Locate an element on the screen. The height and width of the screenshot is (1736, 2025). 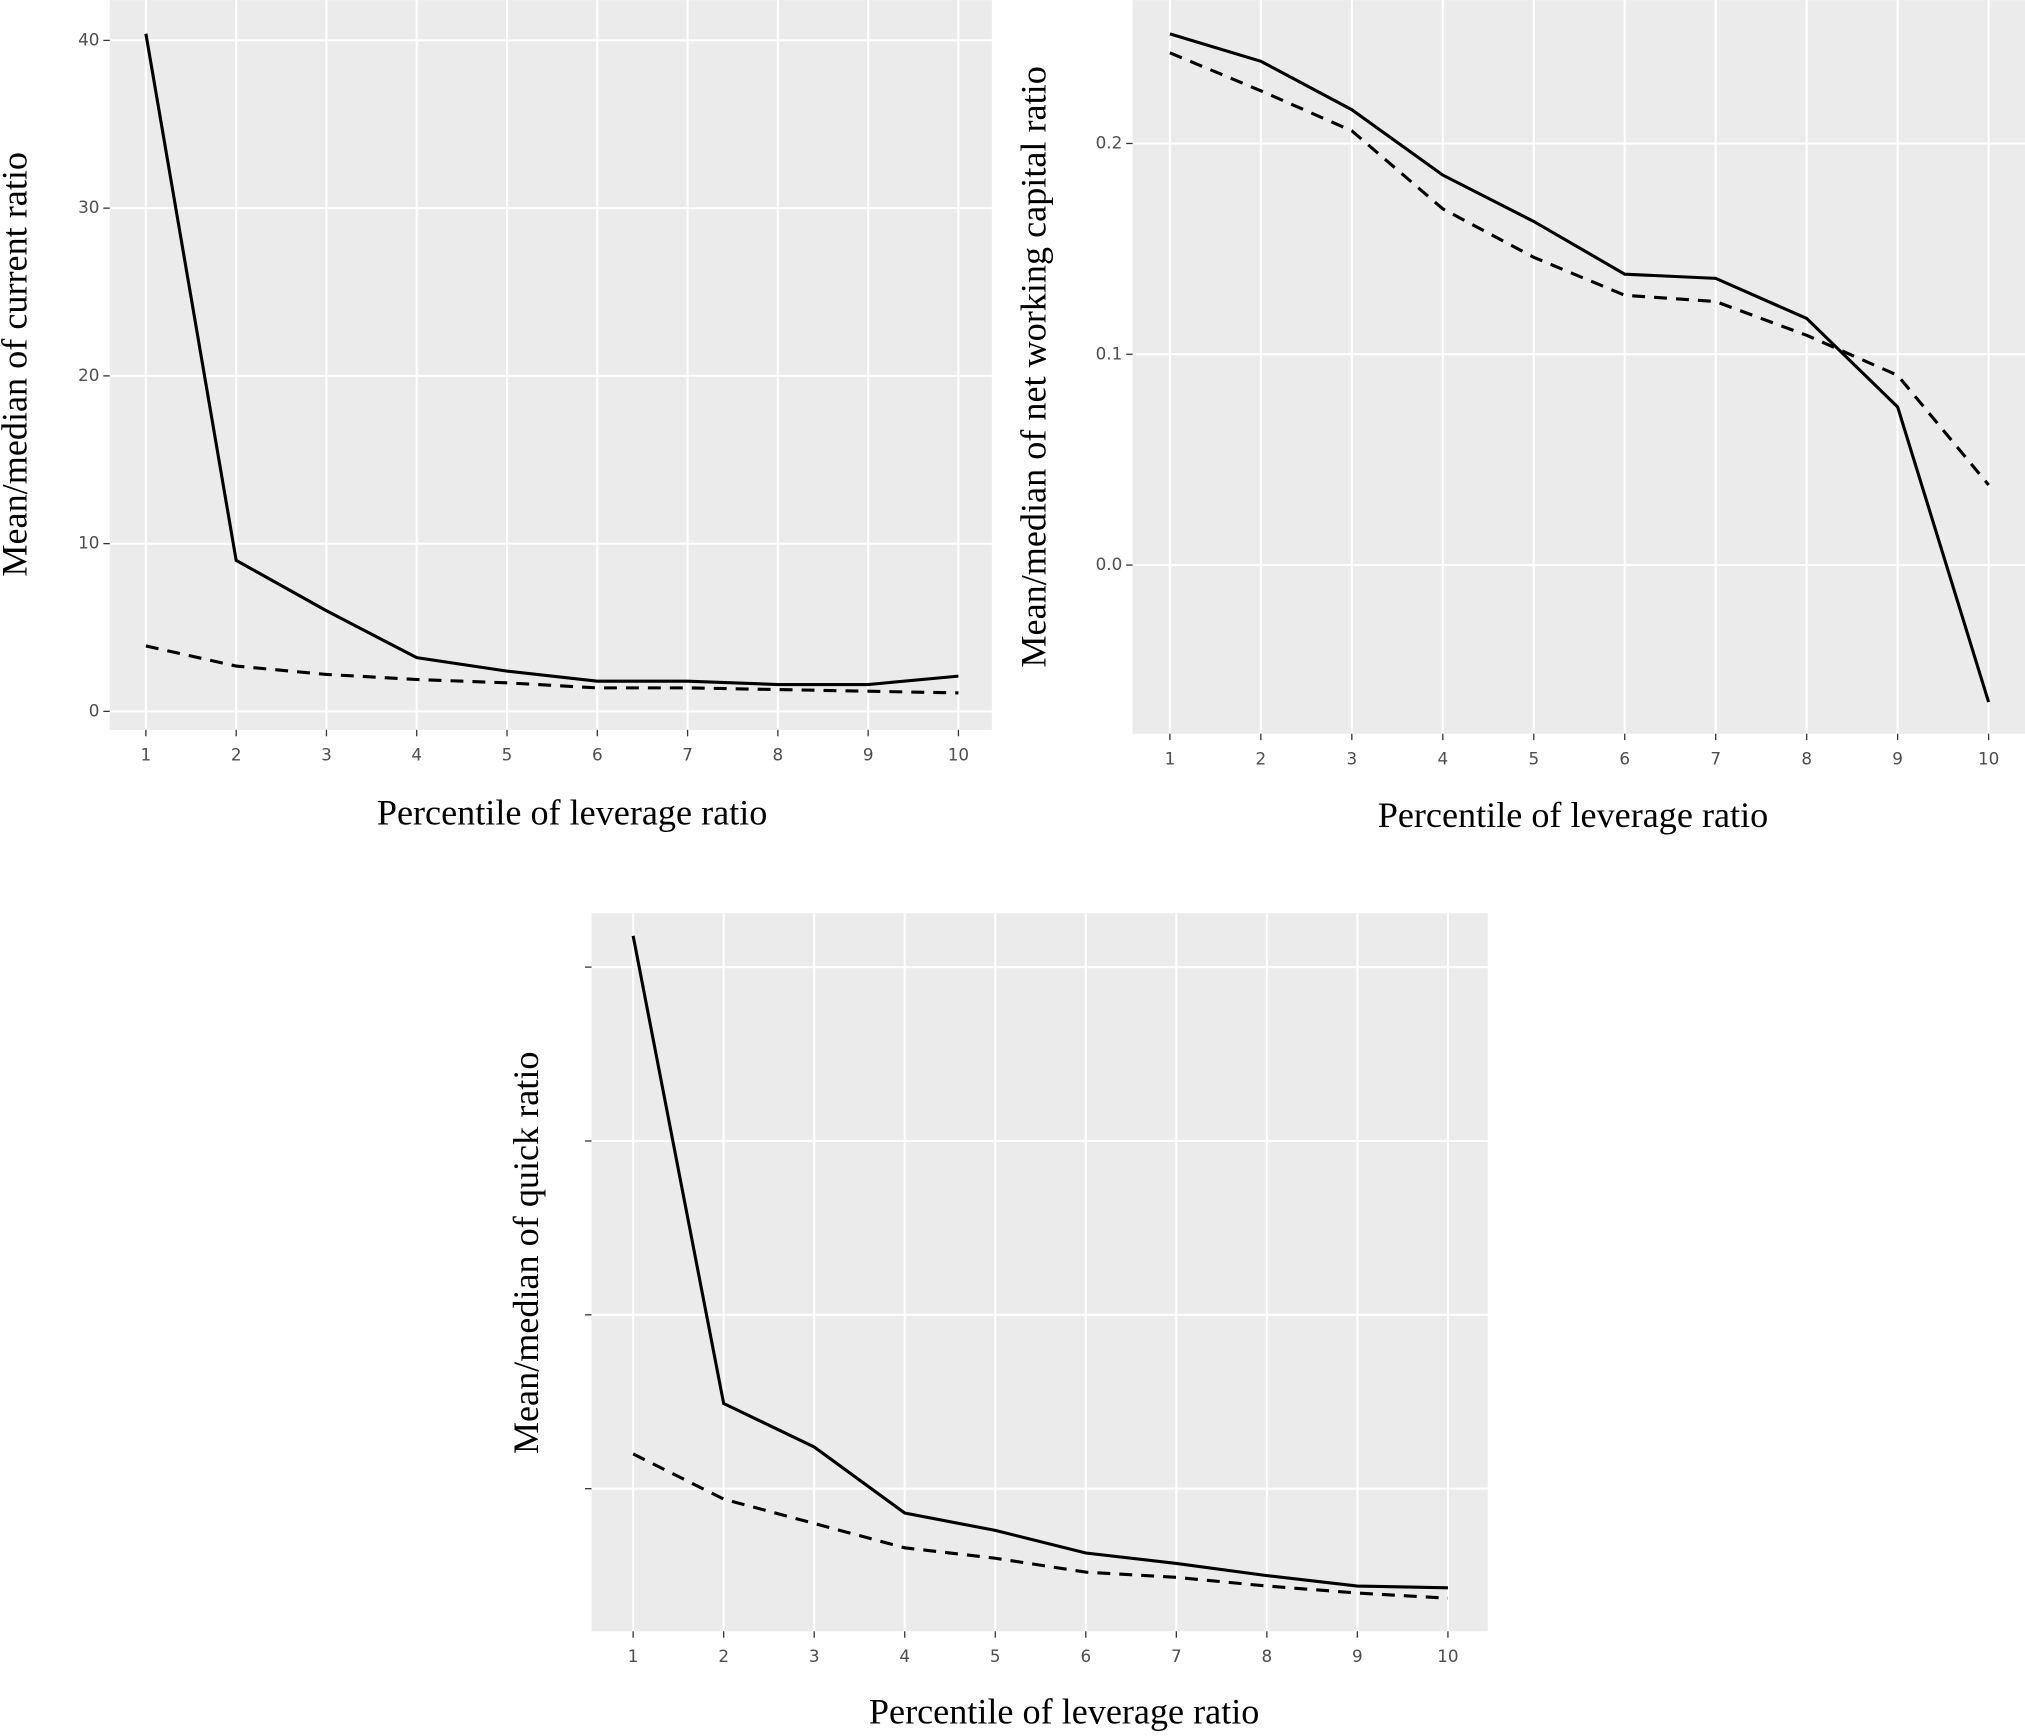
y-tick-label: 40 is located at coordinates (88, 39).